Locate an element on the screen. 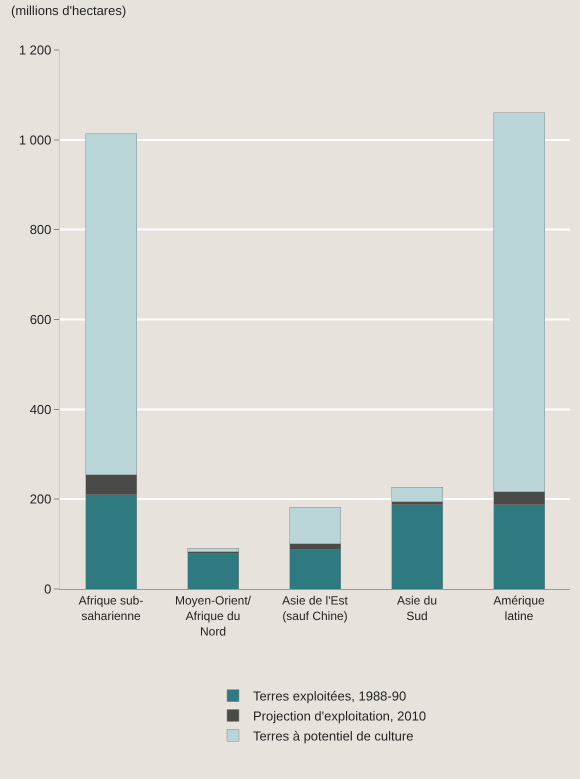 The height and width of the screenshot is (779, 580). legend-label: Terres exploitées, 1988-90 is located at coordinates (329, 696).